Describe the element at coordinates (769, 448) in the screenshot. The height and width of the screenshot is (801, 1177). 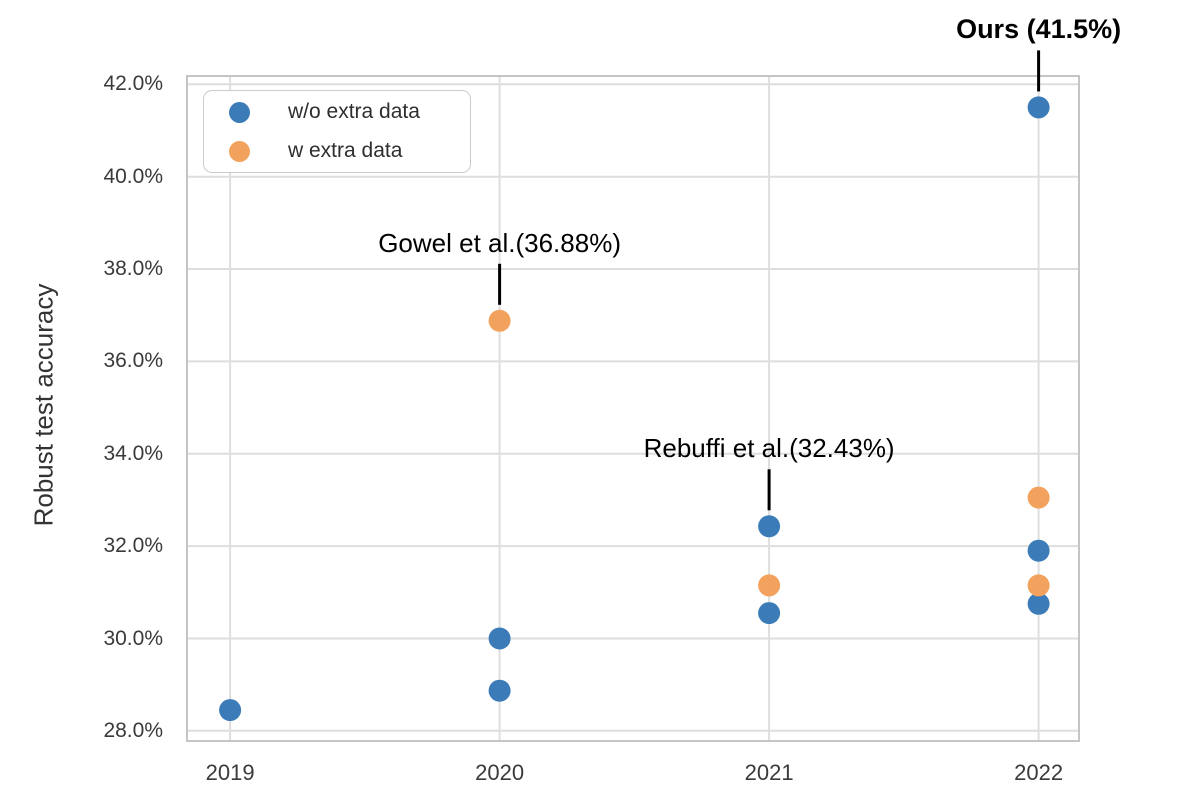
I see `annotation-label: Rebuffi et al.(32.43%)` at that location.